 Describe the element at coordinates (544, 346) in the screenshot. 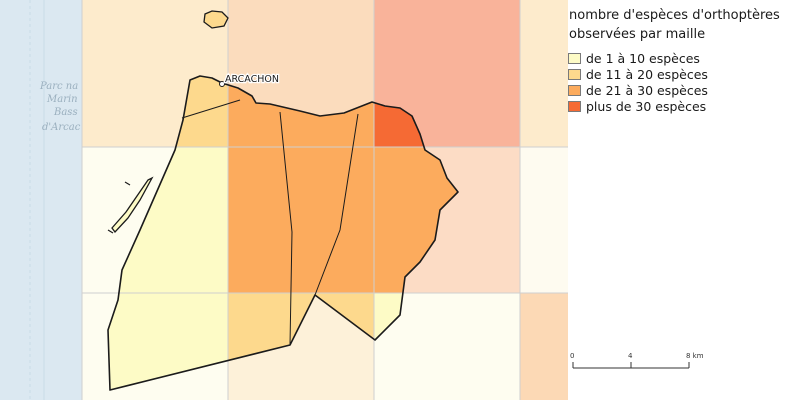

I see `grid-cell-r3c4` at that location.